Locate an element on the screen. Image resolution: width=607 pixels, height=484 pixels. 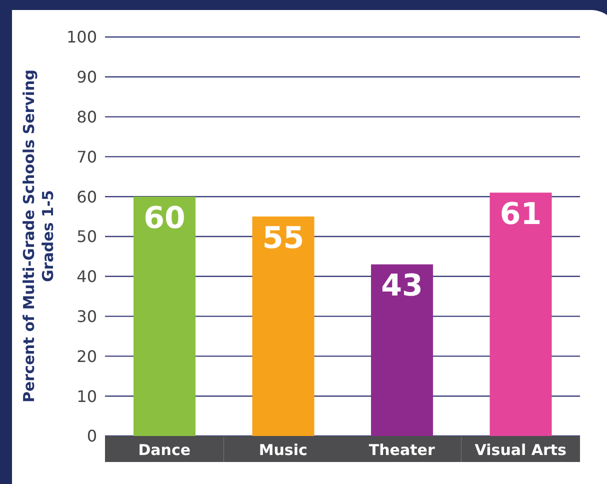
x-tick-label: Visual Arts is located at coordinates (520, 450).